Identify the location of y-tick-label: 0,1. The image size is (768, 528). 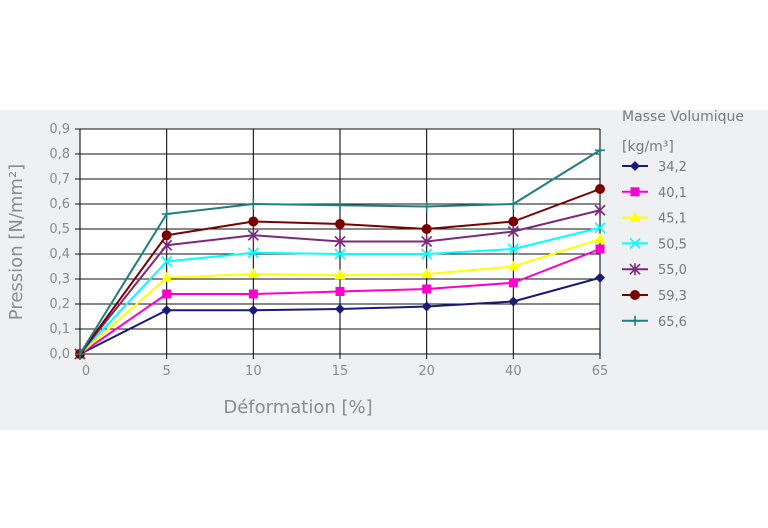
(59, 329).